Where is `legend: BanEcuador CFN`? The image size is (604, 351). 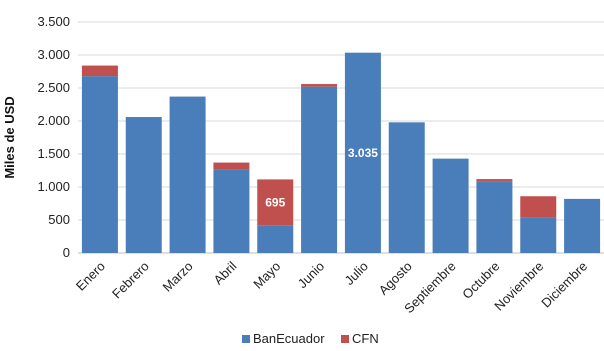 legend: BanEcuador CFN is located at coordinates (310, 338).